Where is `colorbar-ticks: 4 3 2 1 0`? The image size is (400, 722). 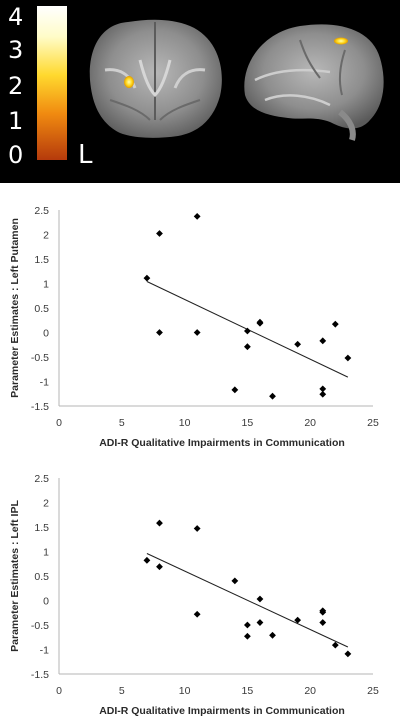
colorbar-ticks: 4 3 2 1 0 is located at coordinates (15, 86).